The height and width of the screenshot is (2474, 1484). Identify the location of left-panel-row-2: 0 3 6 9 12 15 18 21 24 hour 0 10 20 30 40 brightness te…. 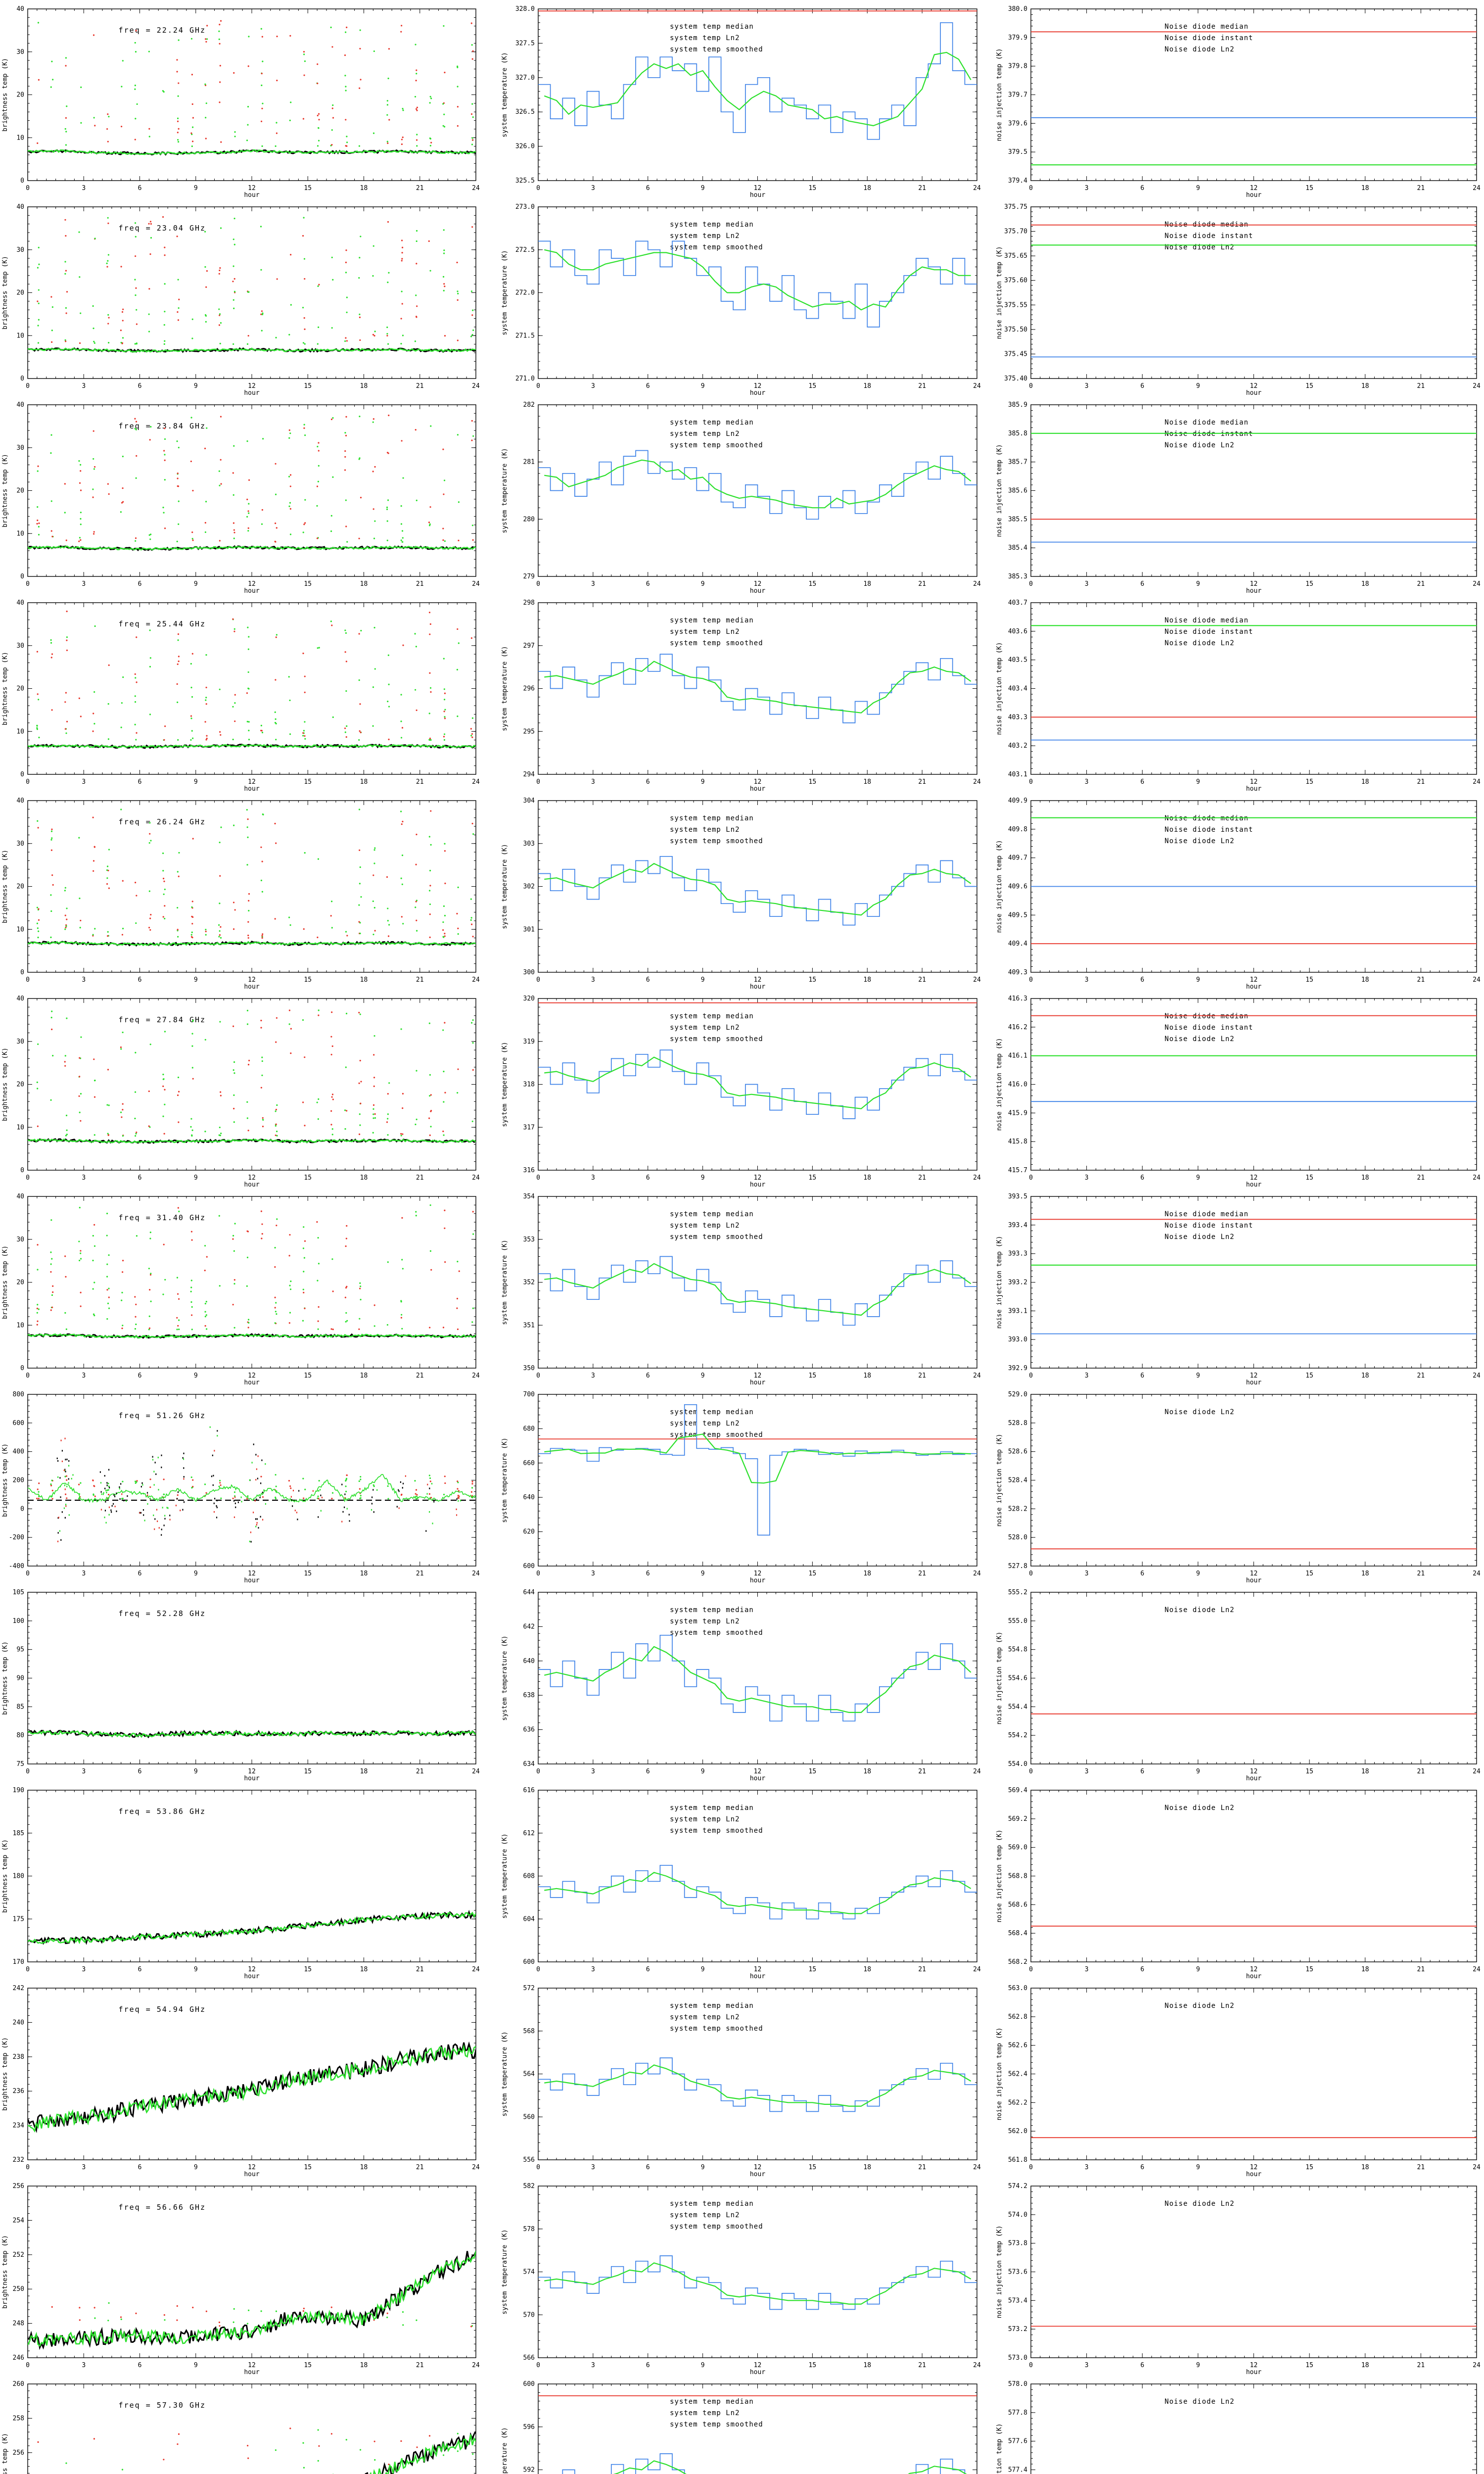
(247, 297).